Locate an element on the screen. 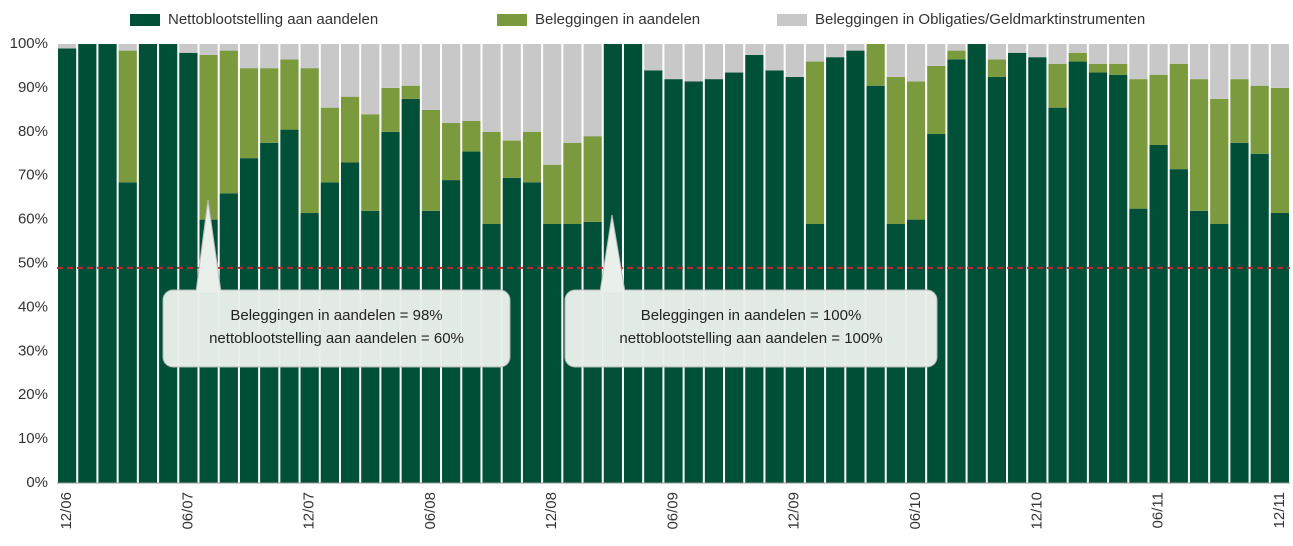 This screenshot has width=1293, height=546. y-tick-label: 60% is located at coordinates (33, 219).